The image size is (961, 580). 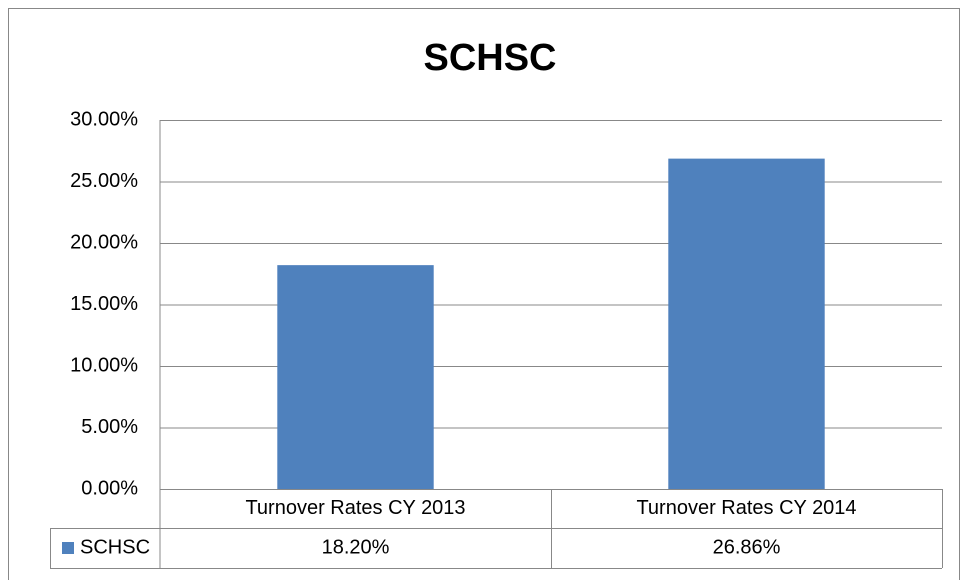 I want to click on y-tick-label: 0.00%, so click(x=109, y=488).